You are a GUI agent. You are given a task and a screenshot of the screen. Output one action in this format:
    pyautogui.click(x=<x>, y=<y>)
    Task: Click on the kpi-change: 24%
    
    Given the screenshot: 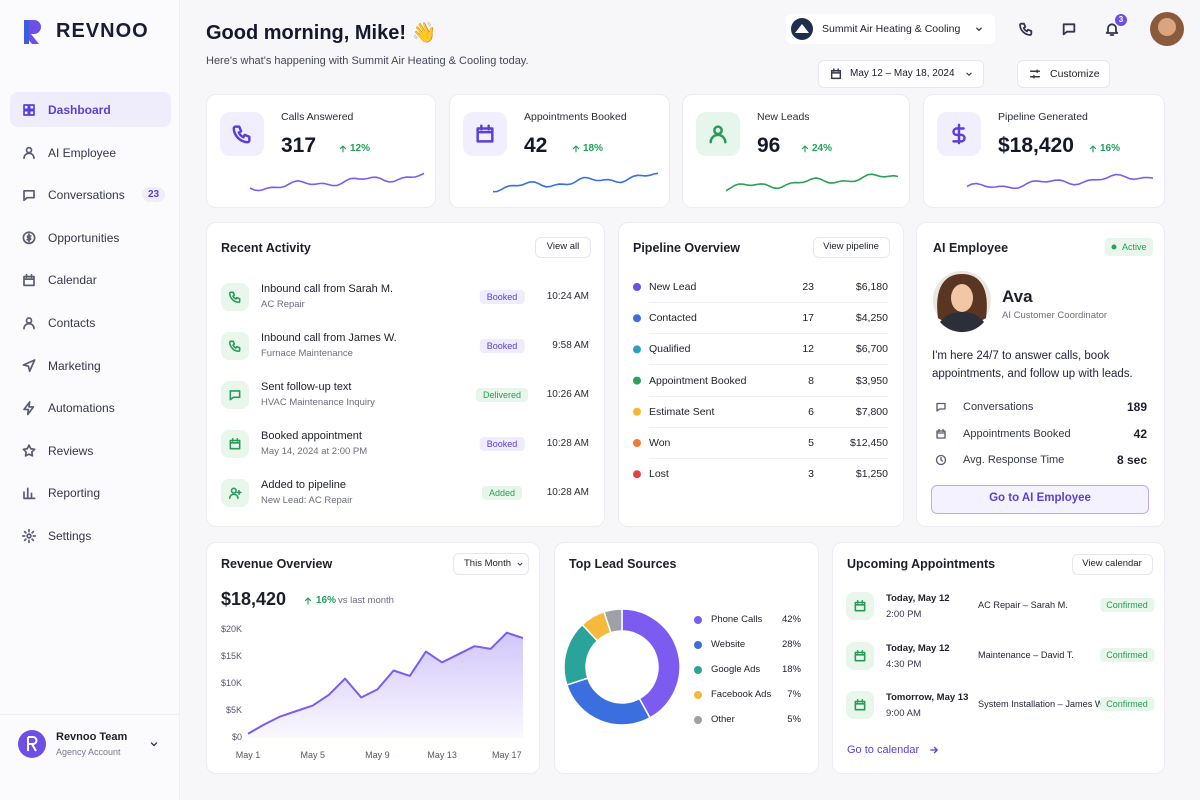 What is the action you would take?
    pyautogui.click(x=822, y=148)
    